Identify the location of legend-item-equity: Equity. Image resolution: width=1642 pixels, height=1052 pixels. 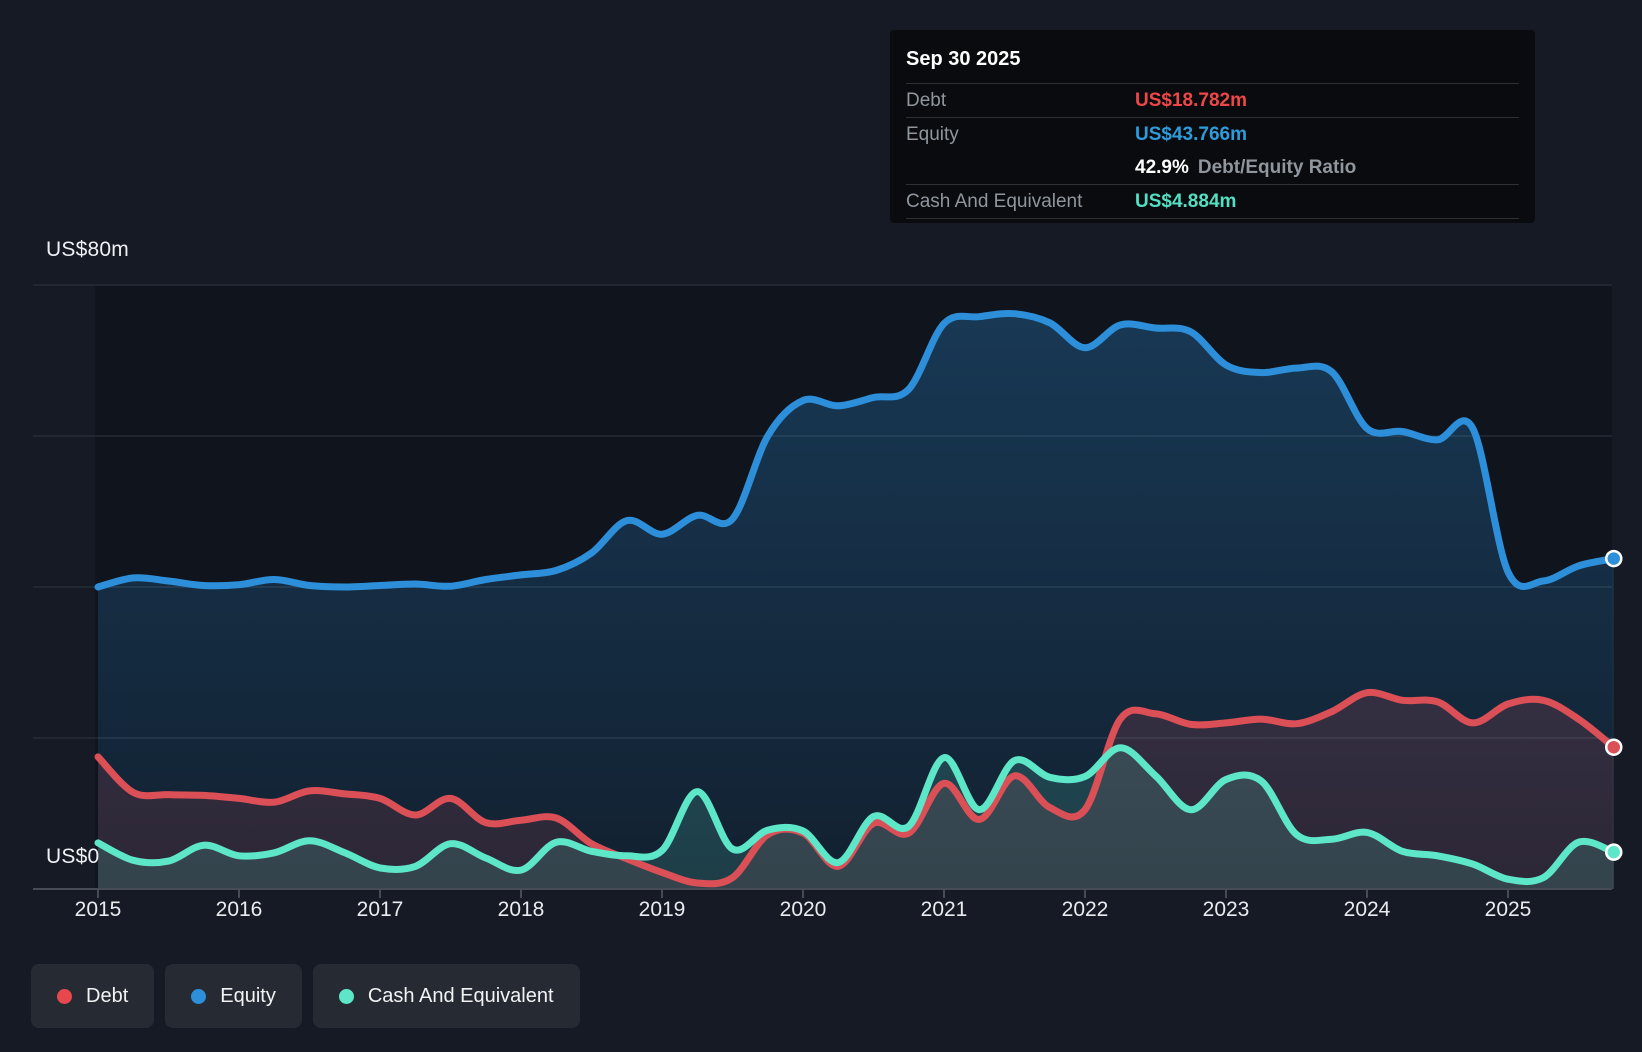
(233, 996).